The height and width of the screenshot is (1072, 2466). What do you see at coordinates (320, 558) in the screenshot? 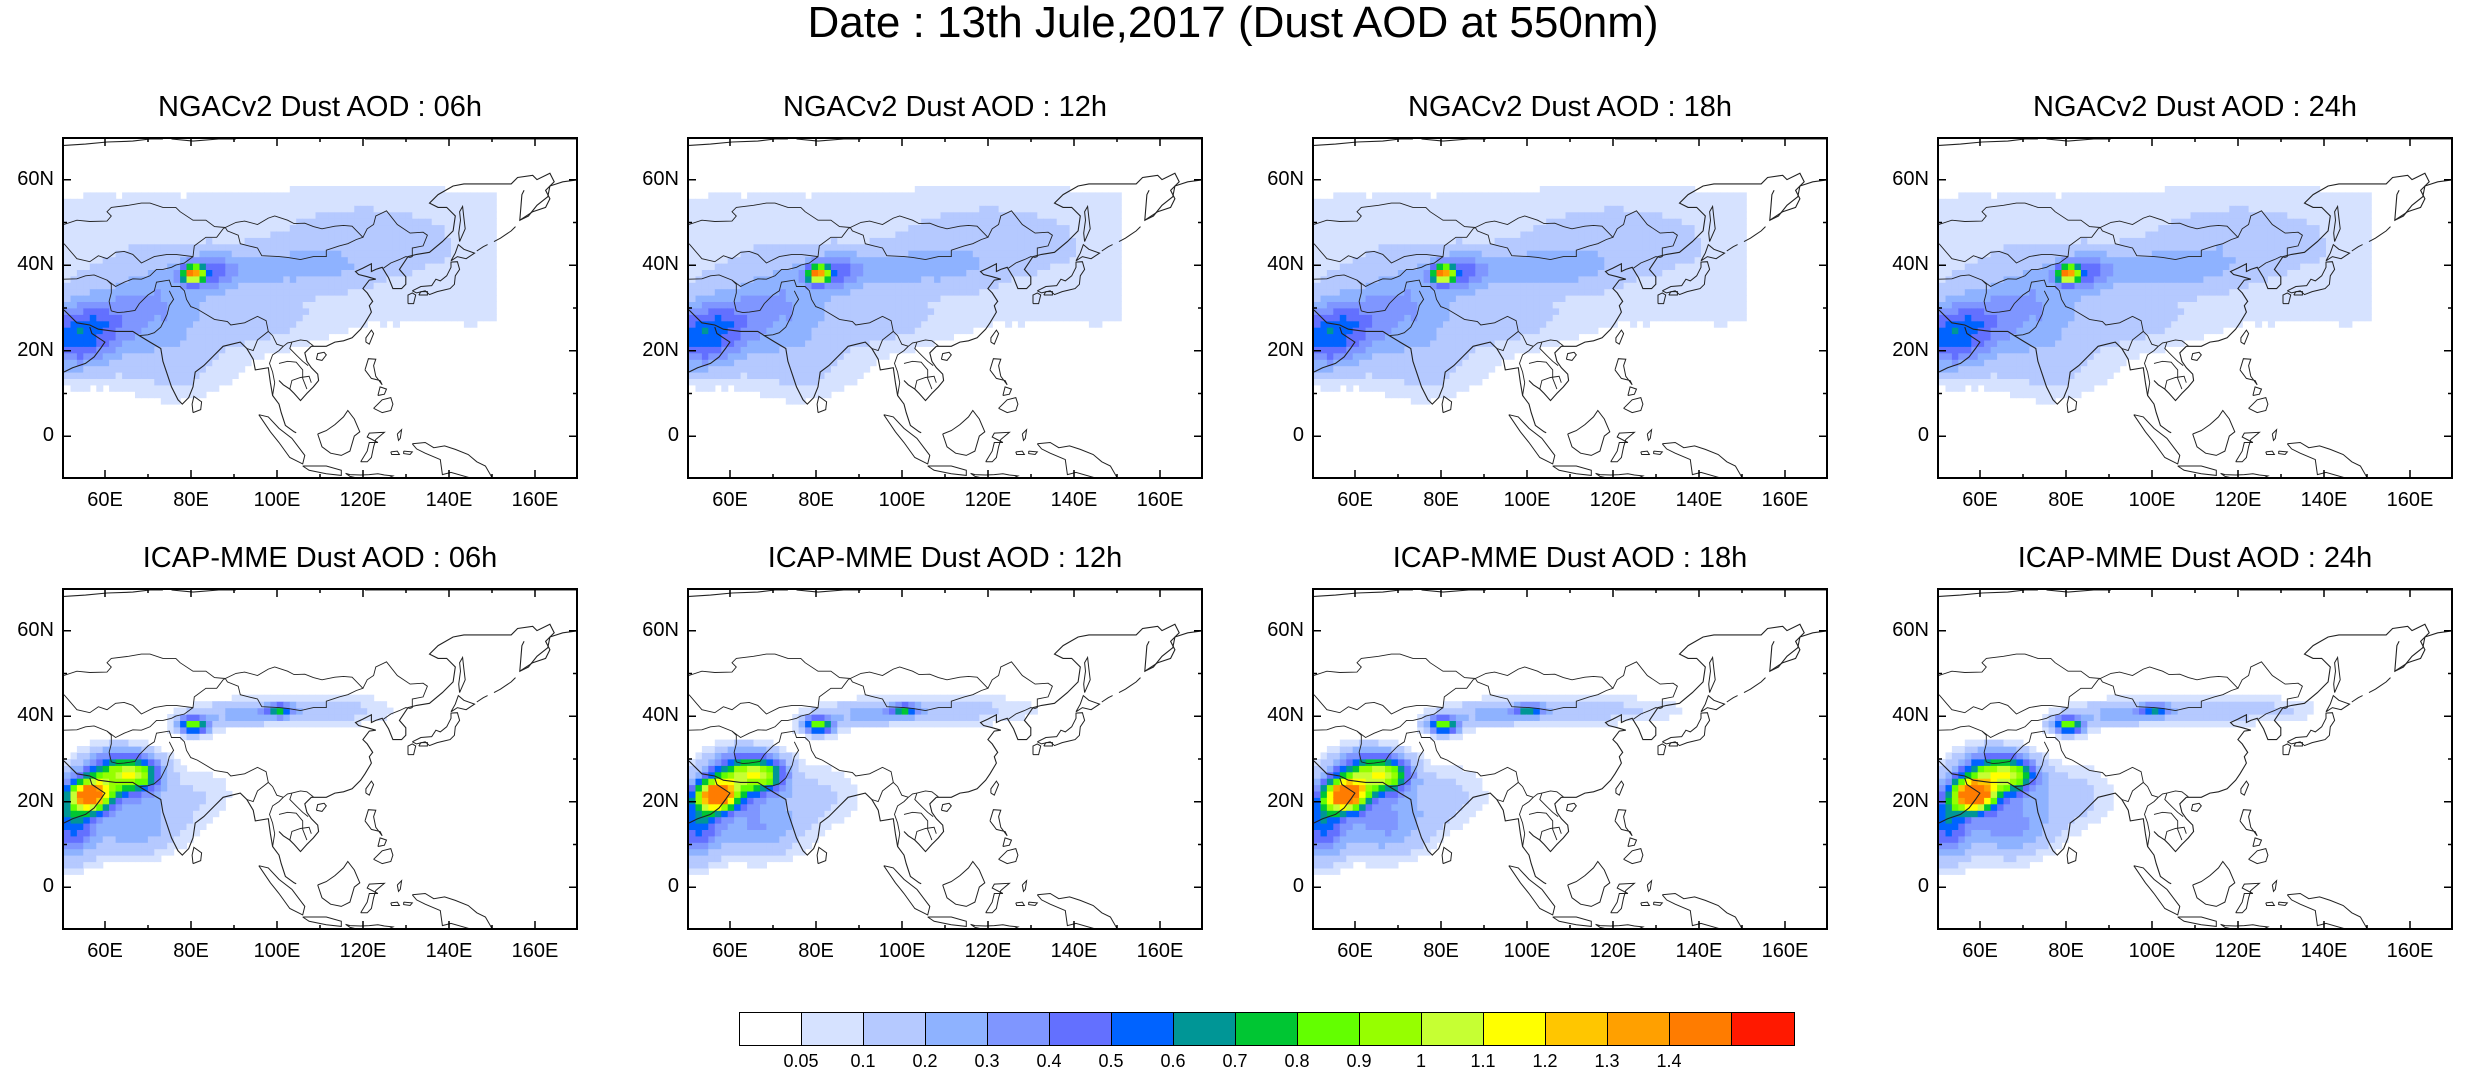
I see `panel-title: ICAP-MME Dust AOD : 06h` at bounding box center [320, 558].